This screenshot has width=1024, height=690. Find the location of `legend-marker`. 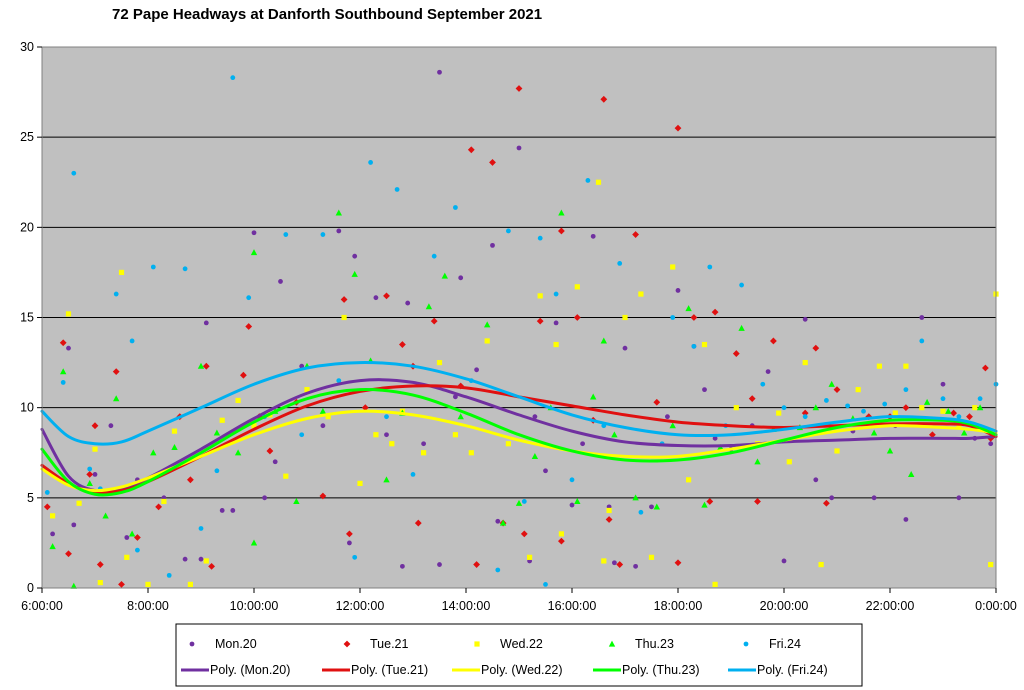

legend-marker is located at coordinates (612, 643).